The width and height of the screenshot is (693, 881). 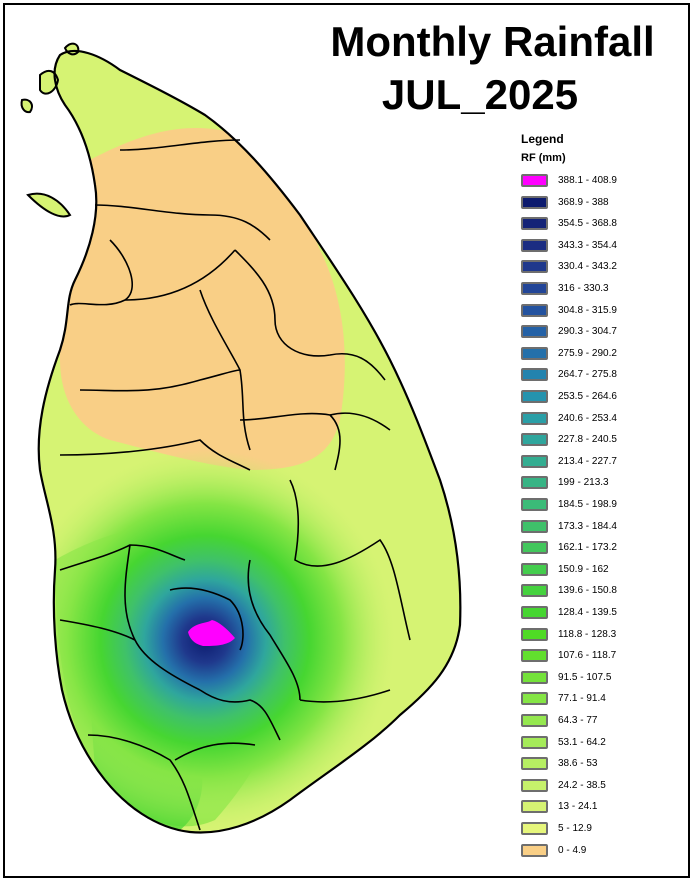 What do you see at coordinates (587, 310) in the screenshot?
I see `legend-label: 304.8 - 315.9` at bounding box center [587, 310].